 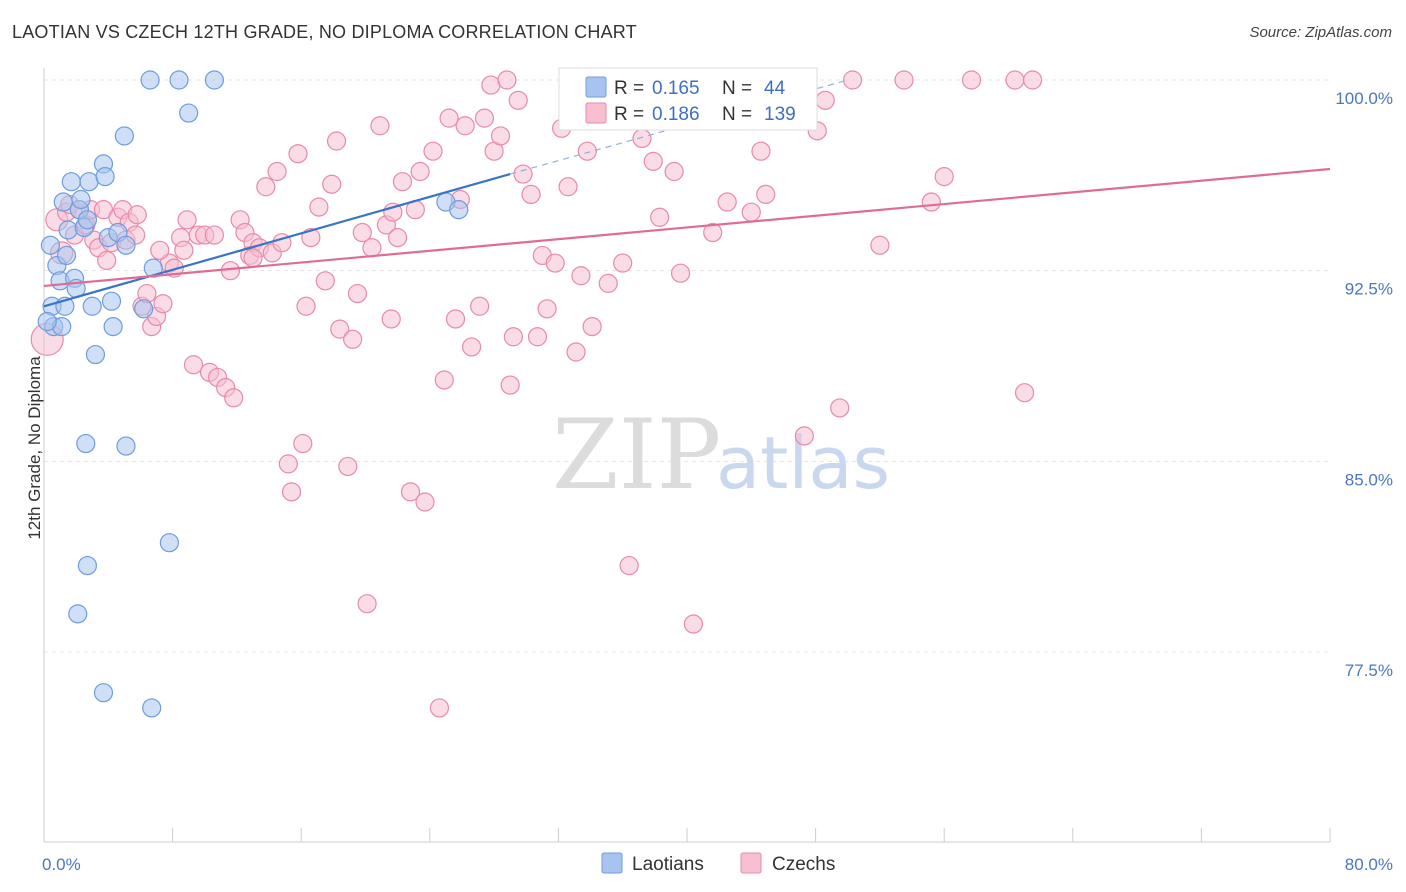 What do you see at coordinates (1369, 864) in the screenshot?
I see `x-tick-label: 80.0%` at bounding box center [1369, 864].